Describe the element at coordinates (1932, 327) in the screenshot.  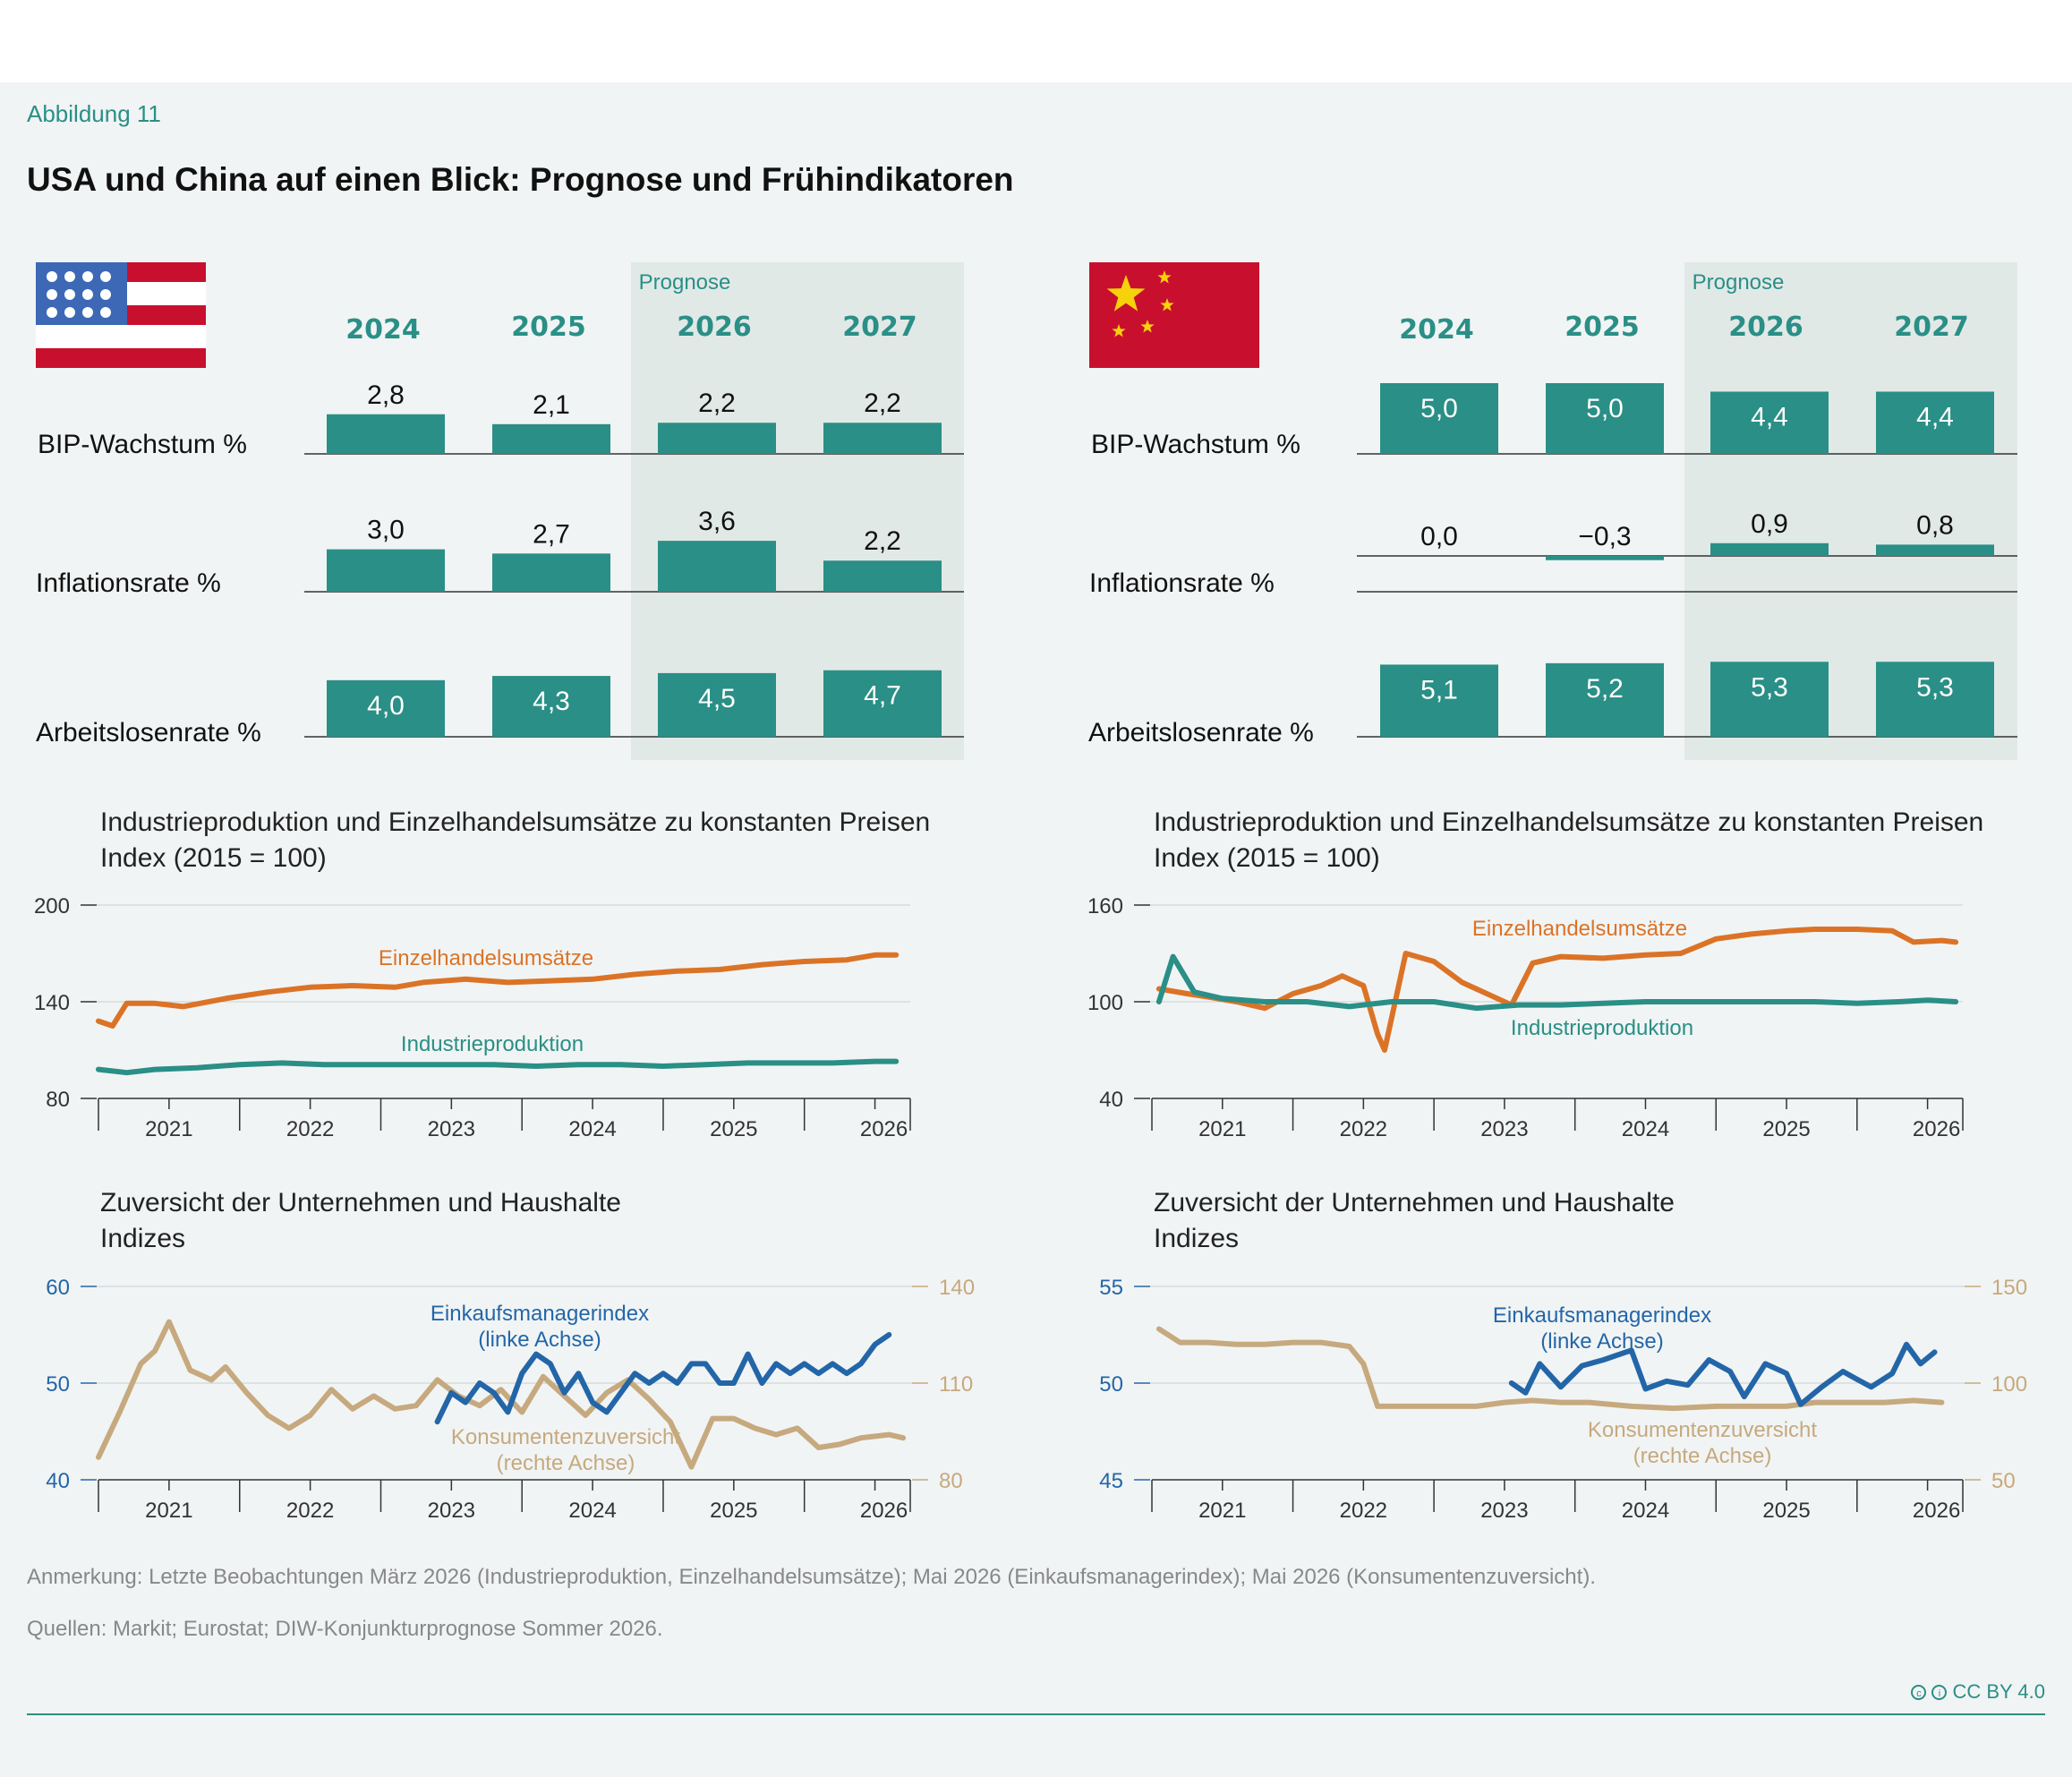
I see `year-header: 2027` at that location.